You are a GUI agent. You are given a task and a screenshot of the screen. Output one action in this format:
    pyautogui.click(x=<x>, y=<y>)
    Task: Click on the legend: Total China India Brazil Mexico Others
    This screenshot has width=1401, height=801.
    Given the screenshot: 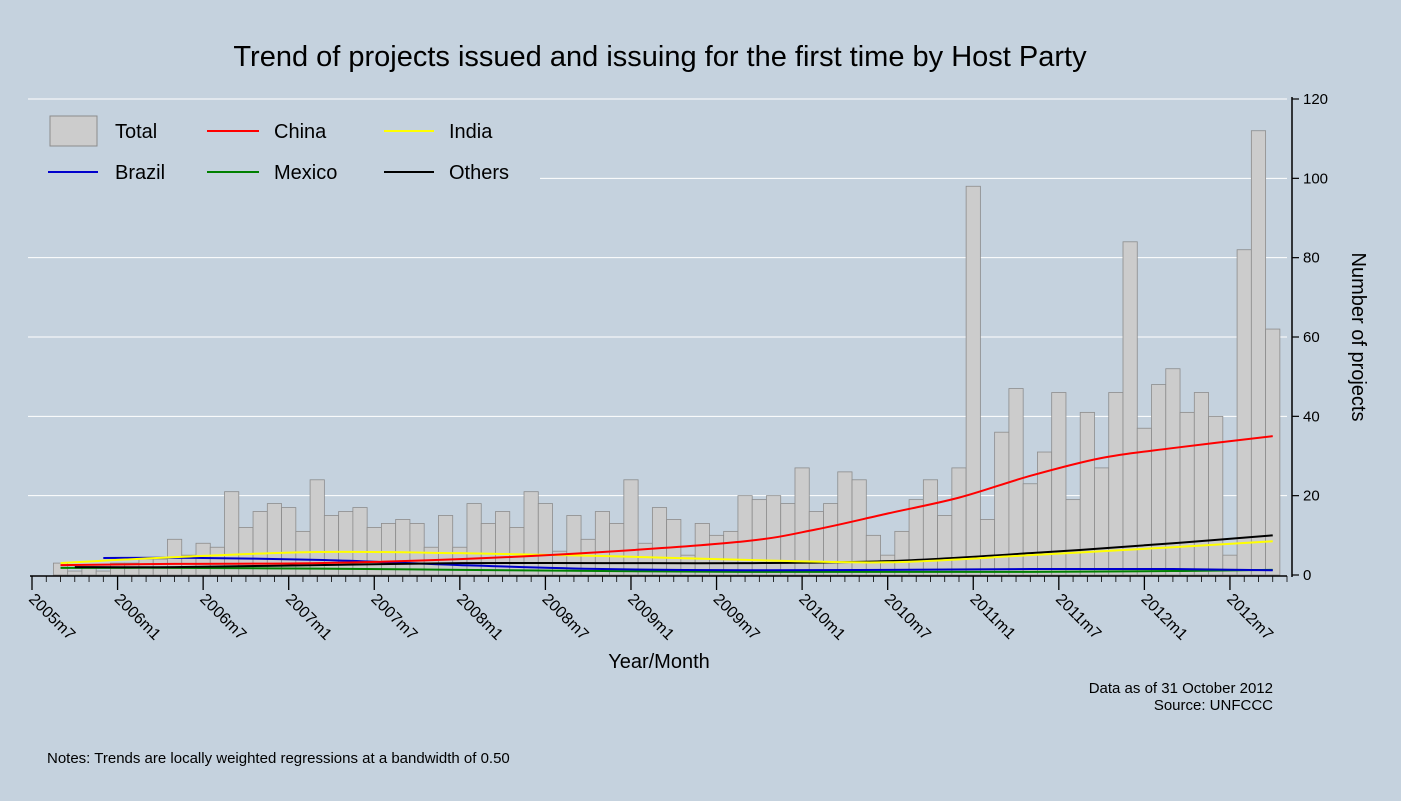 What is the action you would take?
    pyautogui.click(x=284, y=148)
    